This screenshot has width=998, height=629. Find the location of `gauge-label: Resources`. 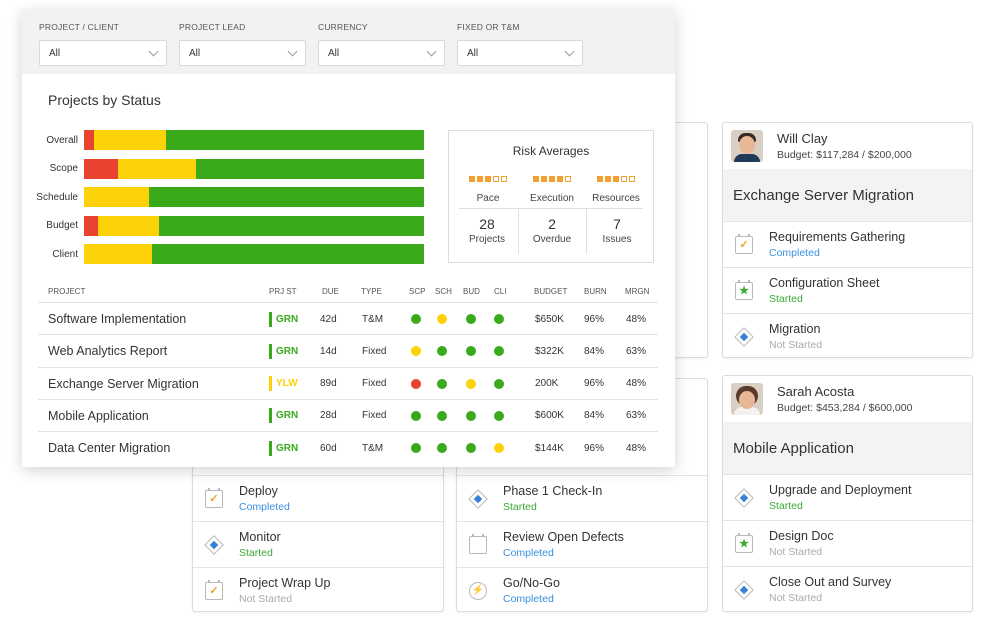

gauge-label: Resources is located at coordinates (616, 198).